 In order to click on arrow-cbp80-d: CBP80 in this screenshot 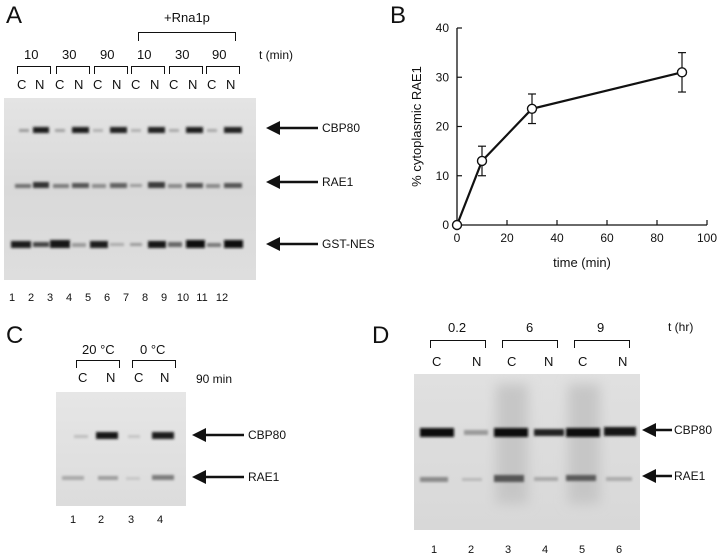, I will do `click(677, 430)`.